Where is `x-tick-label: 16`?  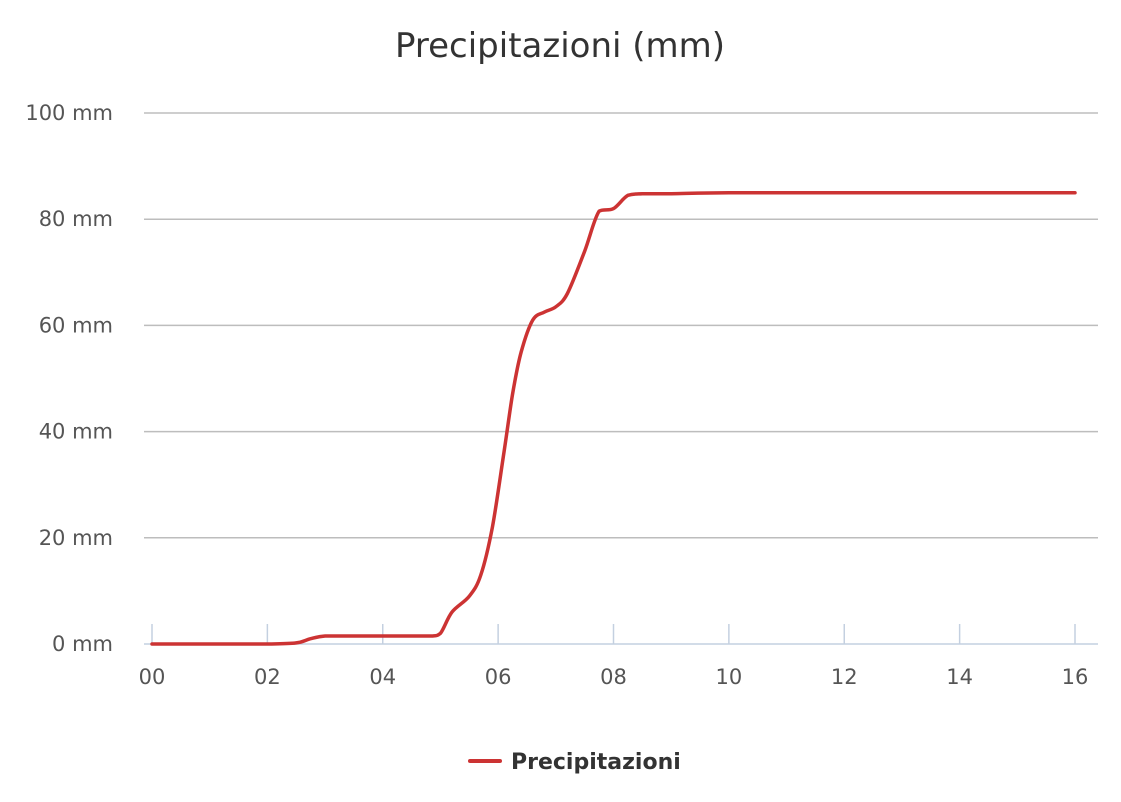
x-tick-label: 16 is located at coordinates (1075, 677).